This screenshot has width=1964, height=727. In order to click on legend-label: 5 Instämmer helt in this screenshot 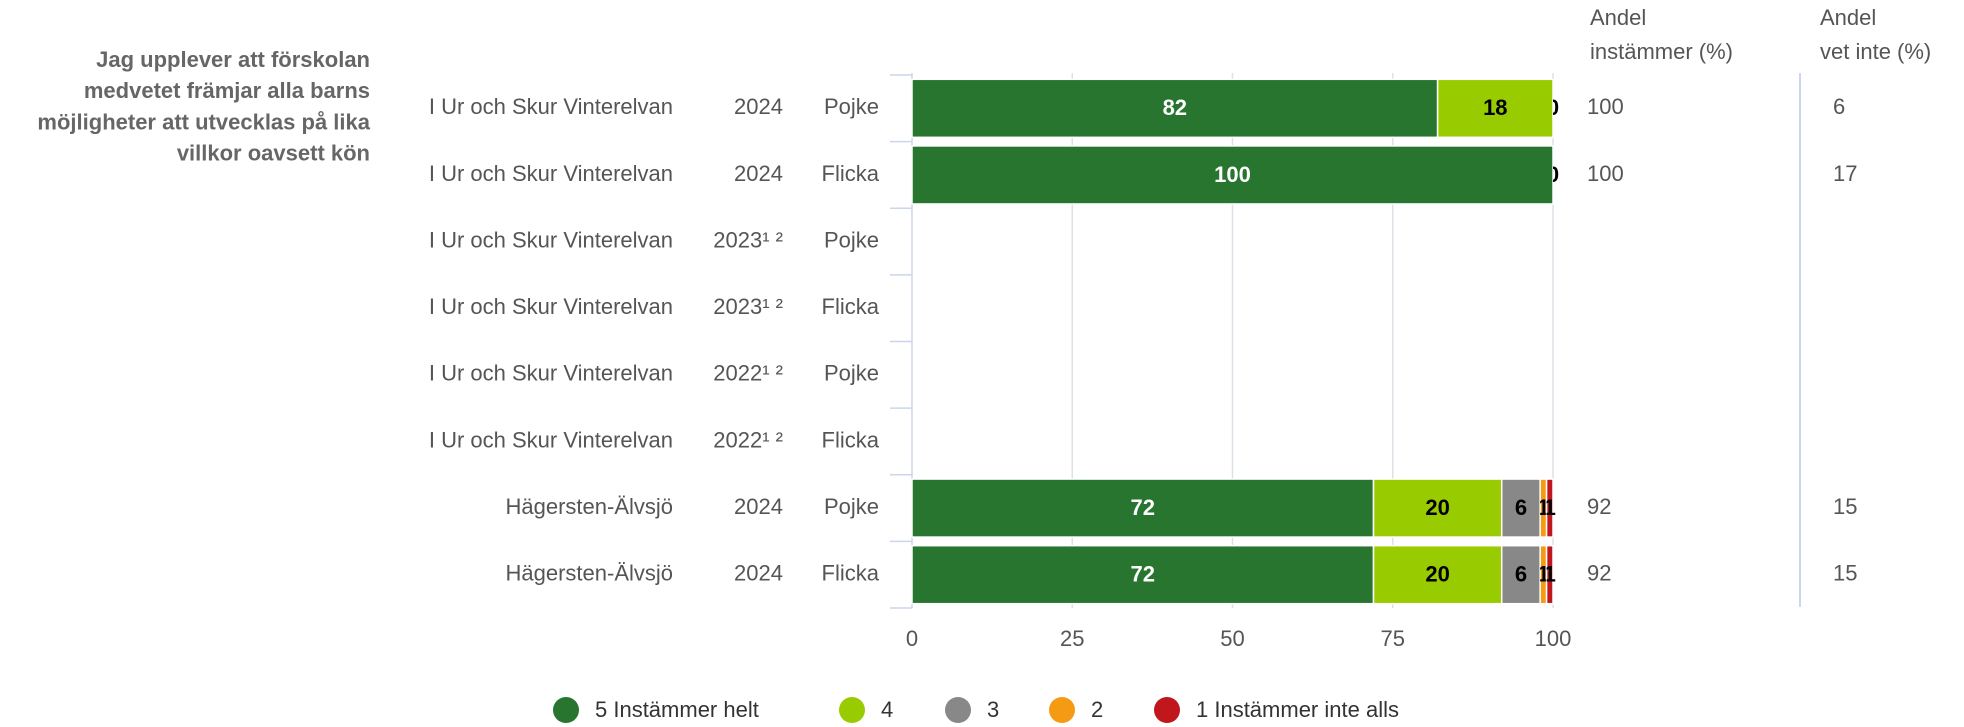, I will do `click(677, 709)`.